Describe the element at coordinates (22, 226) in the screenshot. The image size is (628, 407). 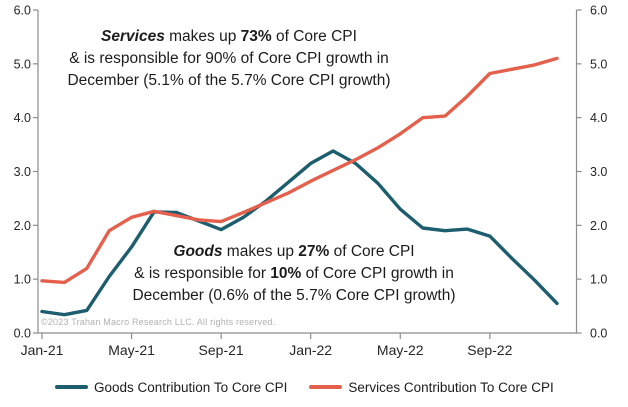
I see `y-axis-label-left: 2.0` at that location.